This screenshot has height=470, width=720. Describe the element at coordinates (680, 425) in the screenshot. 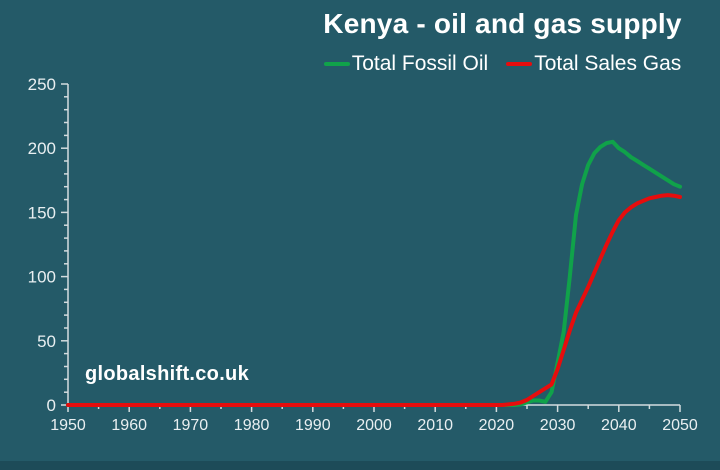

I see `x-tick-label: 2050` at that location.